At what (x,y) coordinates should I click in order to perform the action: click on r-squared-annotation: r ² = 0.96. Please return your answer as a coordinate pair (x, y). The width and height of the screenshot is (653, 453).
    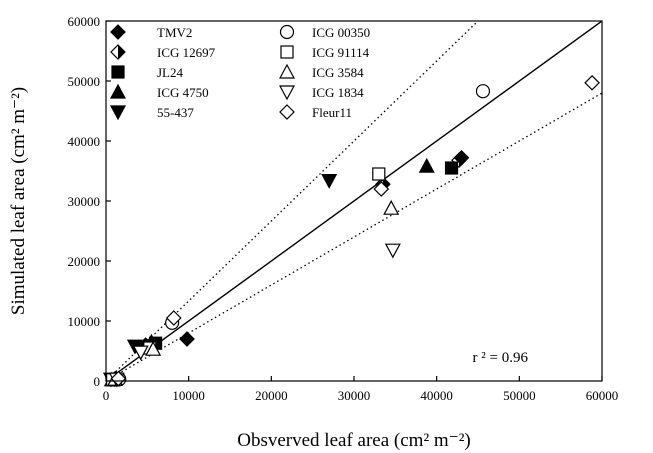
    Looking at the image, I should click on (501, 358).